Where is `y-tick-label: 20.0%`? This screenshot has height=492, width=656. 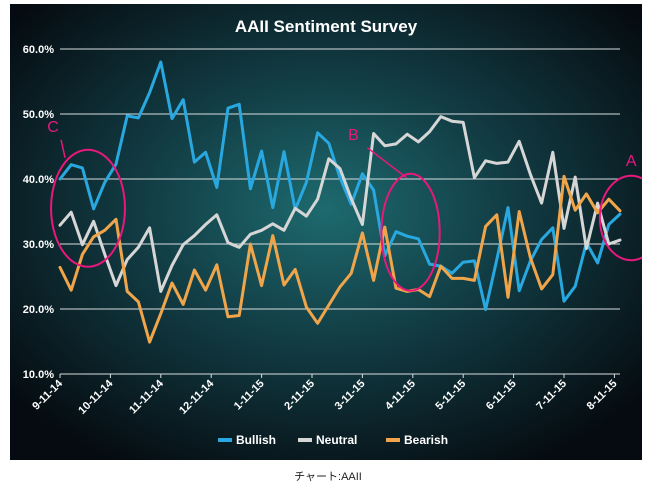 y-tick-label: 20.0% is located at coordinates (38, 310).